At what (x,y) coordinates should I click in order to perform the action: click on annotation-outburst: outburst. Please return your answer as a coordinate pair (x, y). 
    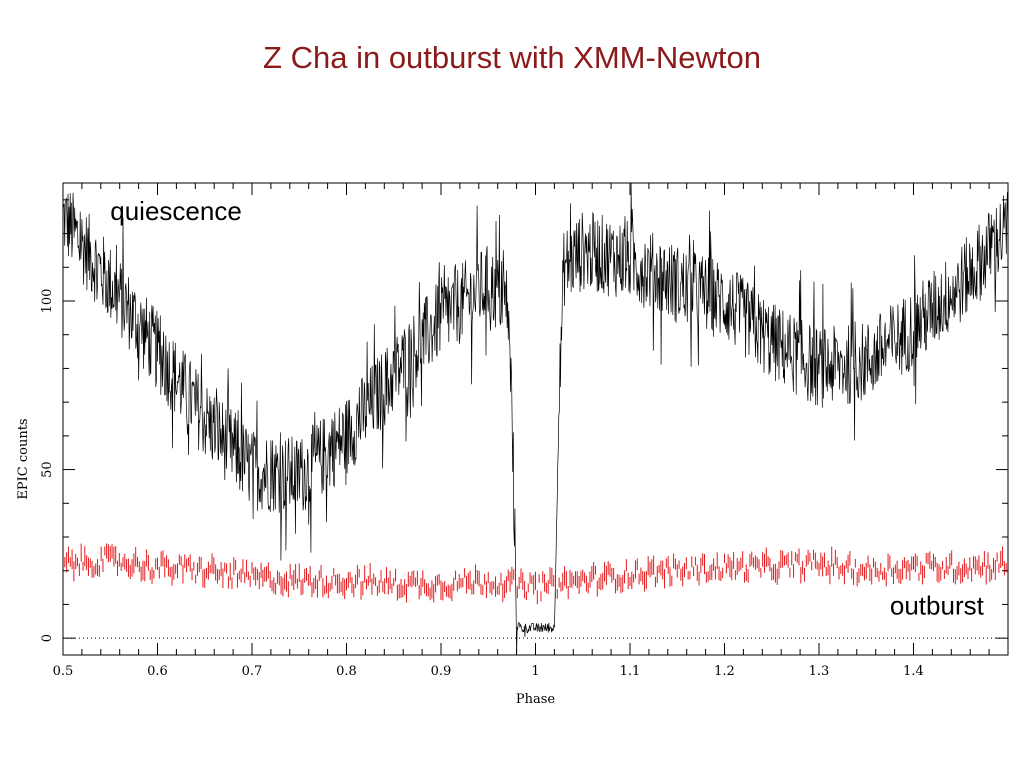
    Looking at the image, I should click on (937, 606).